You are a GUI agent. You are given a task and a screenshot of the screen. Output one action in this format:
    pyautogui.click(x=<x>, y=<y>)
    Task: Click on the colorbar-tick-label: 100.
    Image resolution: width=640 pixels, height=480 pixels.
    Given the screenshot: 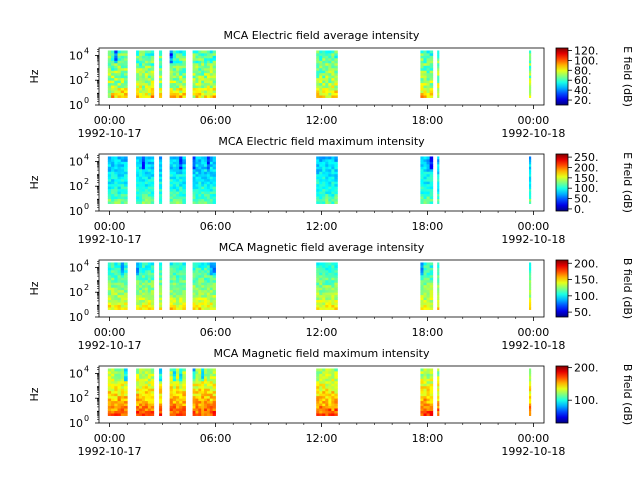 What is the action you would take?
    pyautogui.click(x=586, y=296)
    